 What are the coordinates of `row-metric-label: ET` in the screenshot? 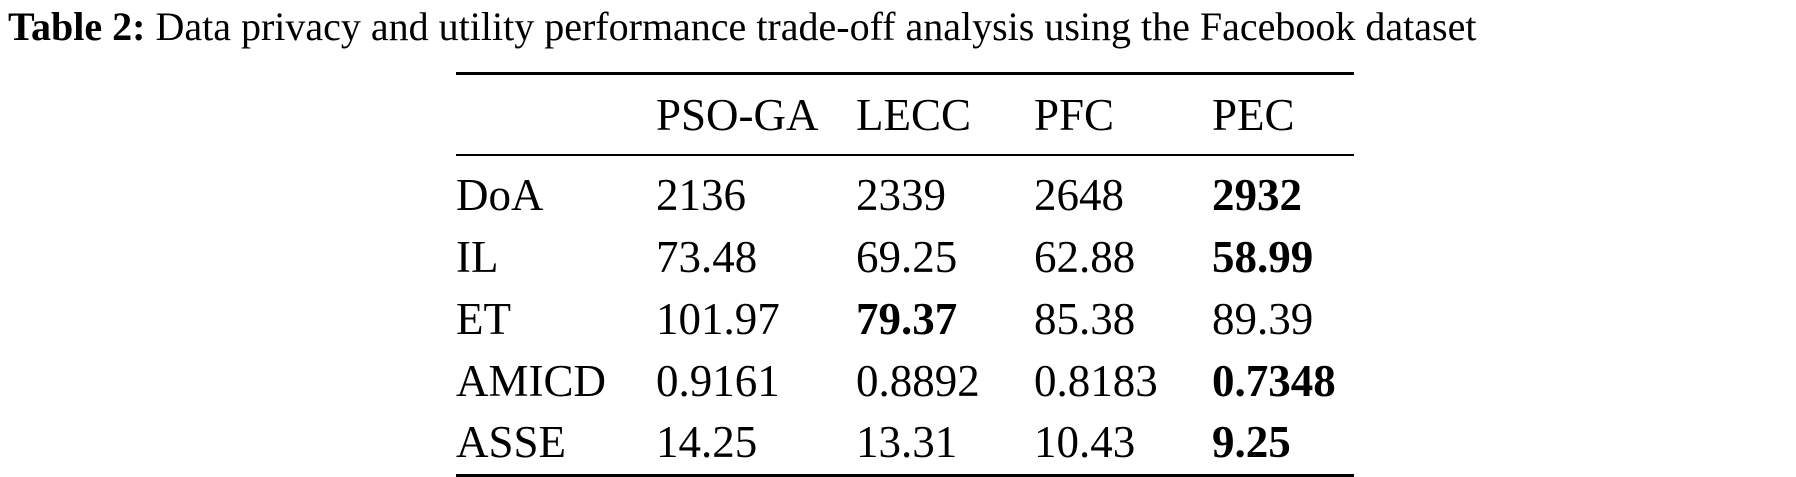 It's located at (483, 319).